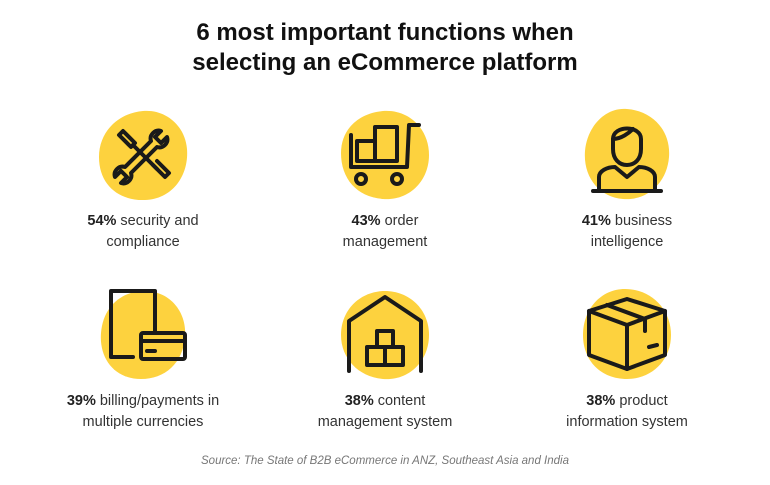 The width and height of the screenshot is (770, 485). I want to click on title-line-1: 6 most important functions when, so click(385, 32).